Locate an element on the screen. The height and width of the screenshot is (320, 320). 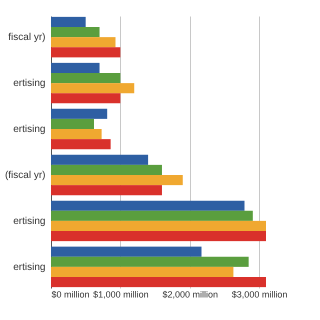
x-tick-label: $0 million is located at coordinates (71, 295).